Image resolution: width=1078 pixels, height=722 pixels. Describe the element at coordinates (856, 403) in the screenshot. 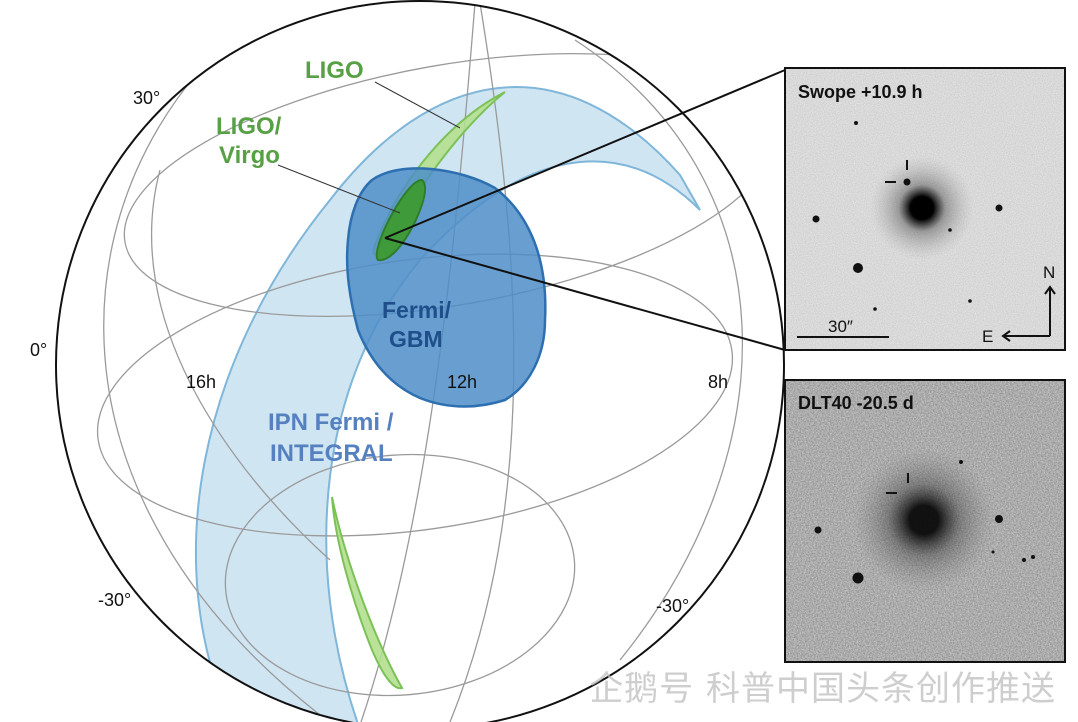

I see `dlt40-title: DLT40 -20.5 d` at that location.